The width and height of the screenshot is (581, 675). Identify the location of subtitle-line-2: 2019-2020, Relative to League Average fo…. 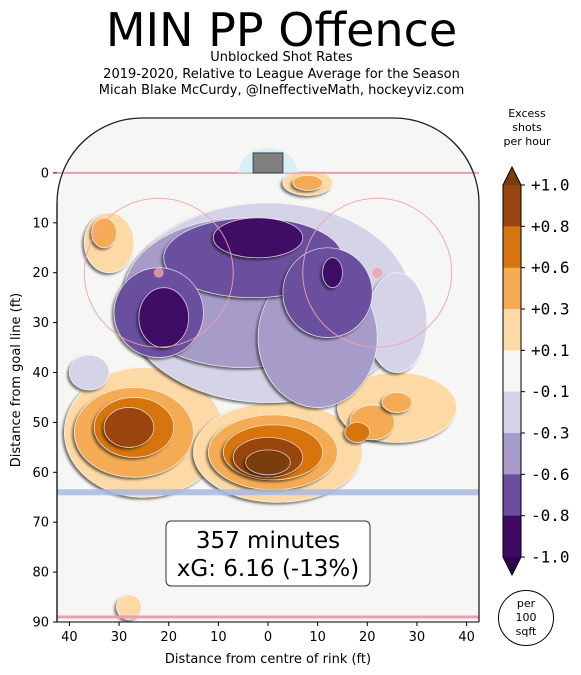
(281, 74).